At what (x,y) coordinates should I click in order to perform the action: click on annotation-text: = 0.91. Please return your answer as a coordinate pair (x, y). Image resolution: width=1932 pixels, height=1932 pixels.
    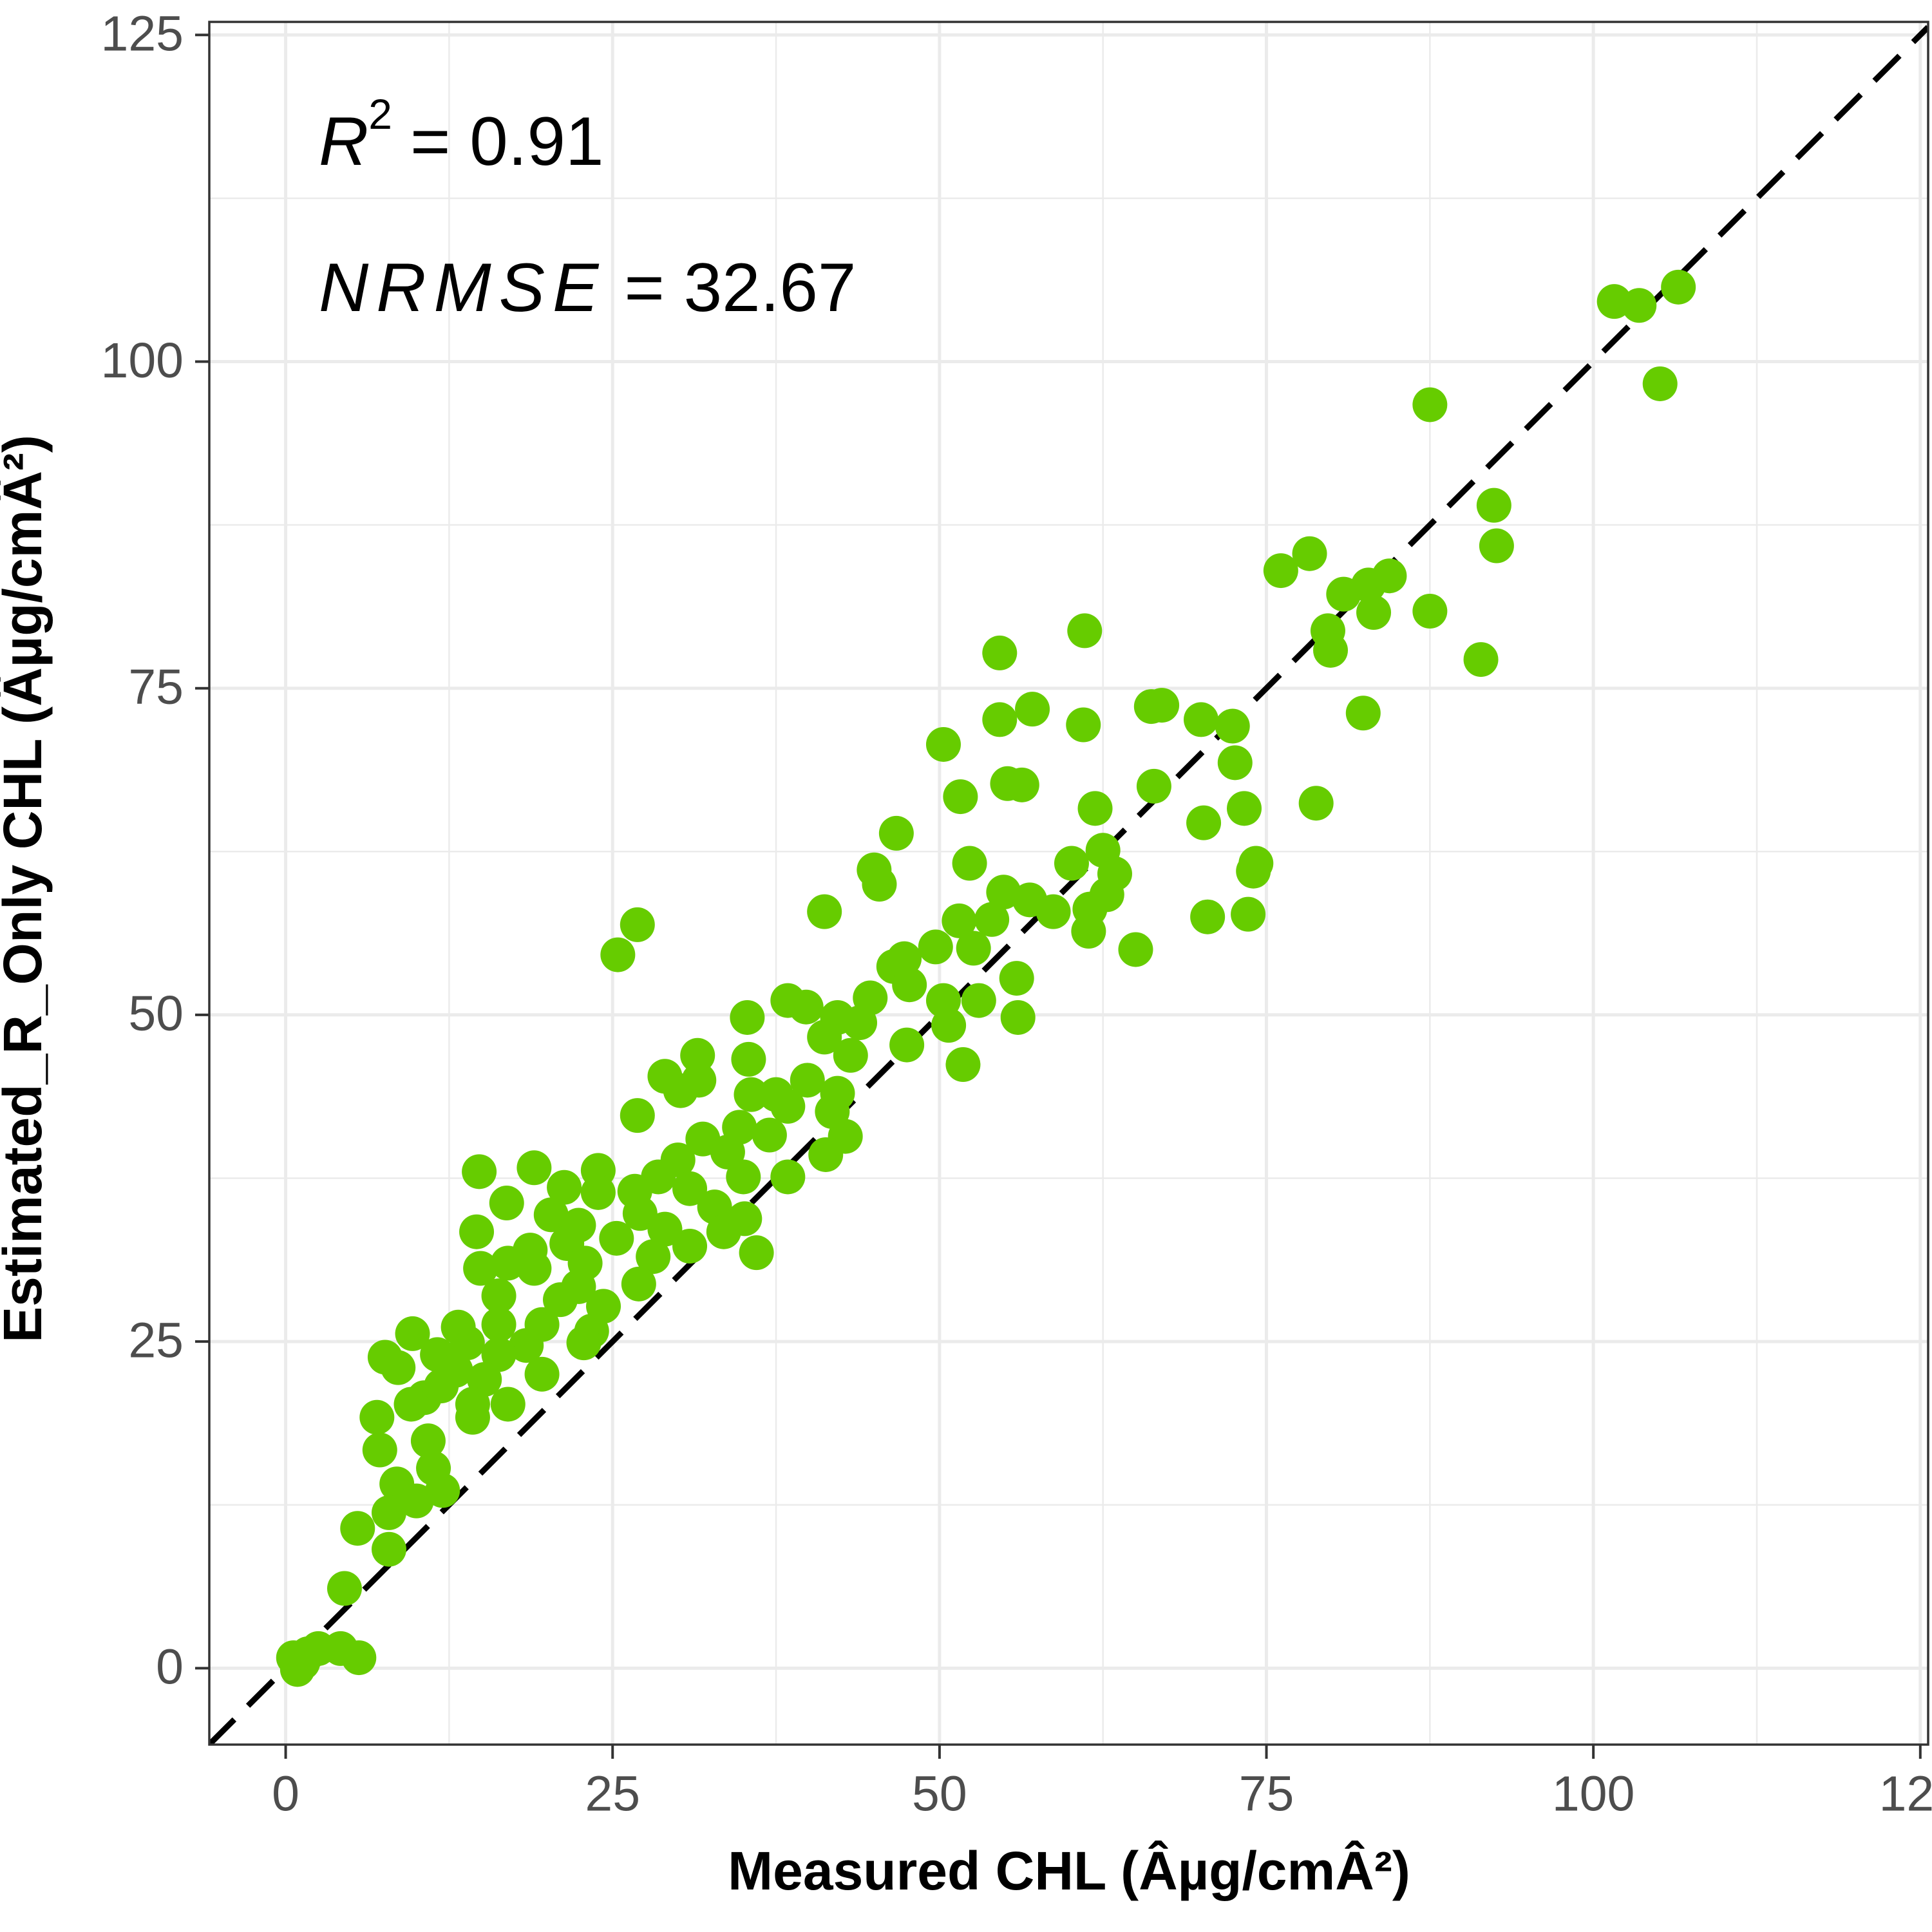
    Looking at the image, I should click on (507, 141).